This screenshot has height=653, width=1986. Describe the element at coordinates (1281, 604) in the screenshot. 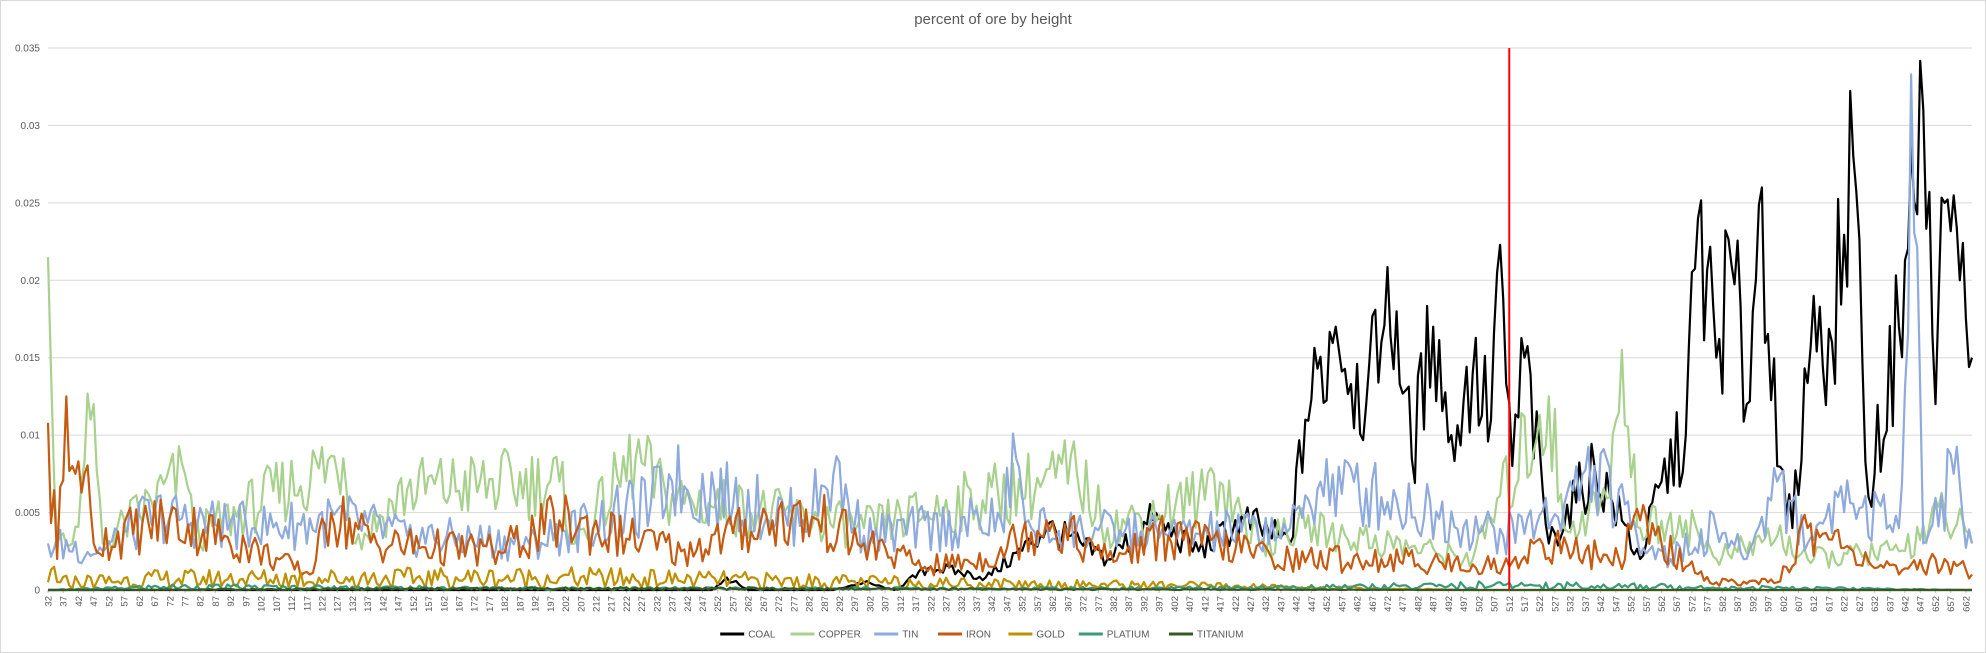

I see `x-tick-label: 437` at that location.